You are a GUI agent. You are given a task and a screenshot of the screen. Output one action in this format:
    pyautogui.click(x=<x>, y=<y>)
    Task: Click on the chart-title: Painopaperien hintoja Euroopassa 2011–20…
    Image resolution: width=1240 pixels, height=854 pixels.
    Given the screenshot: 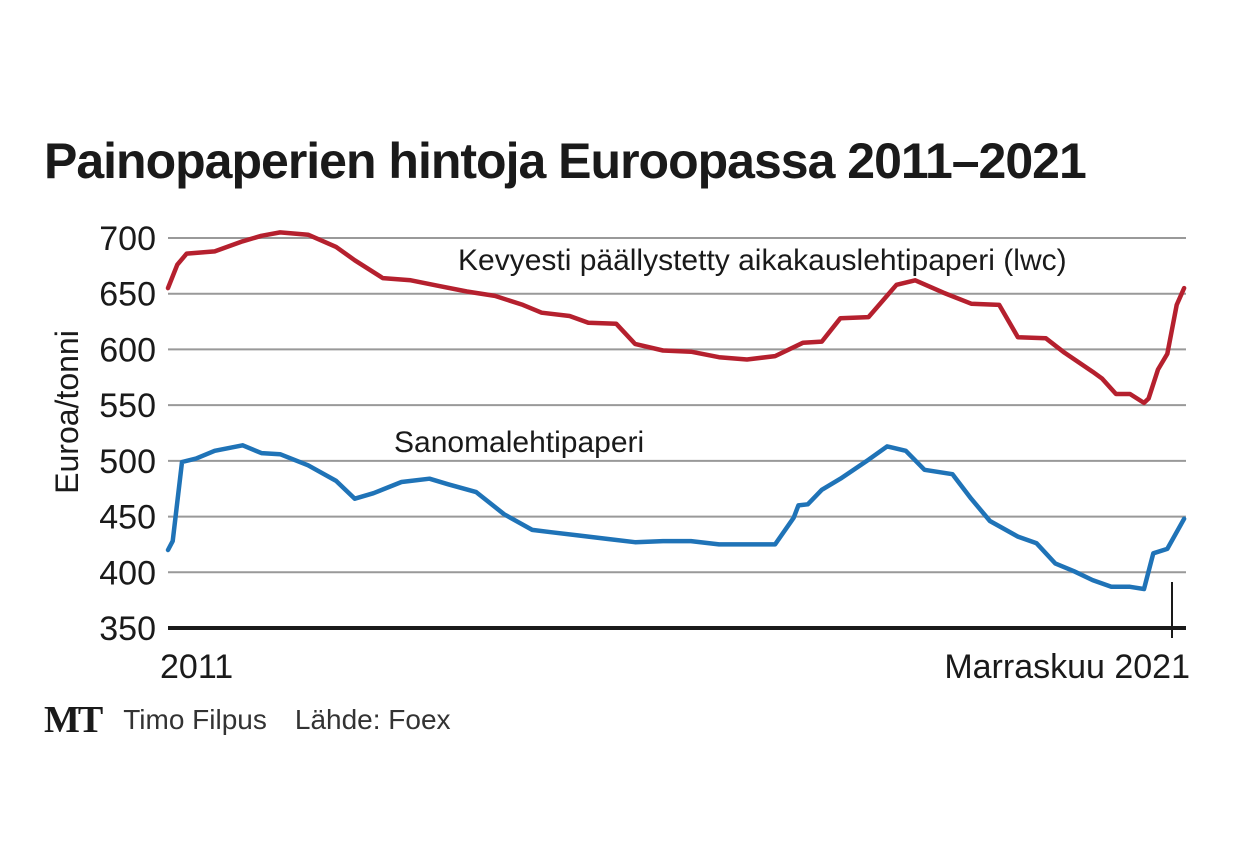 What is the action you would take?
    pyautogui.click(x=565, y=161)
    